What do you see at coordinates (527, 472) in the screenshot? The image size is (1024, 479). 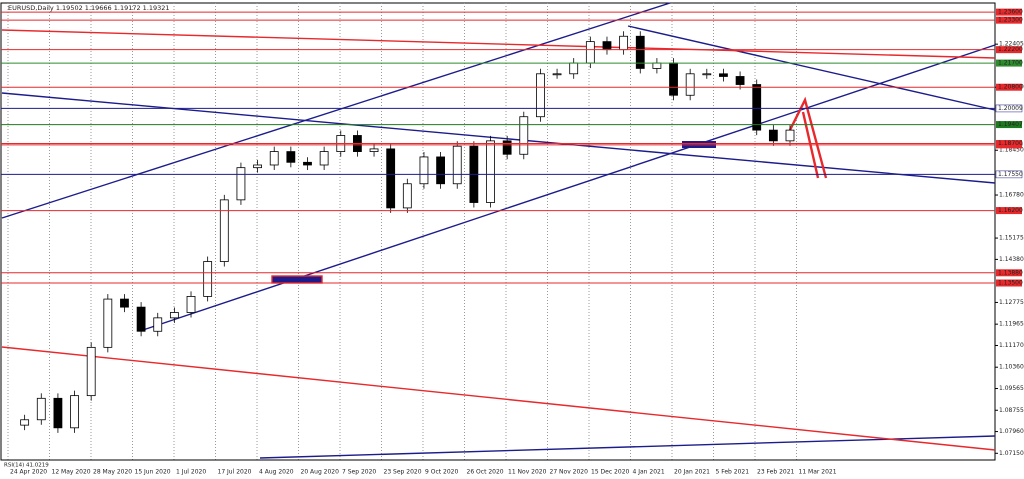 I see `x-tick-label: 11 Nov 2020` at bounding box center [527, 472].